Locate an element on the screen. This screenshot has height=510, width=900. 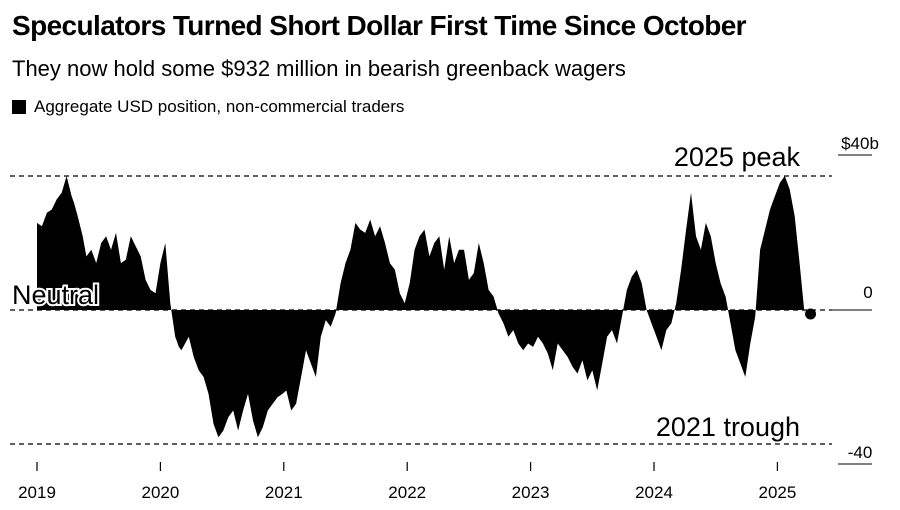
y-axis: $40b 0 -40 is located at coordinates (855, 299).